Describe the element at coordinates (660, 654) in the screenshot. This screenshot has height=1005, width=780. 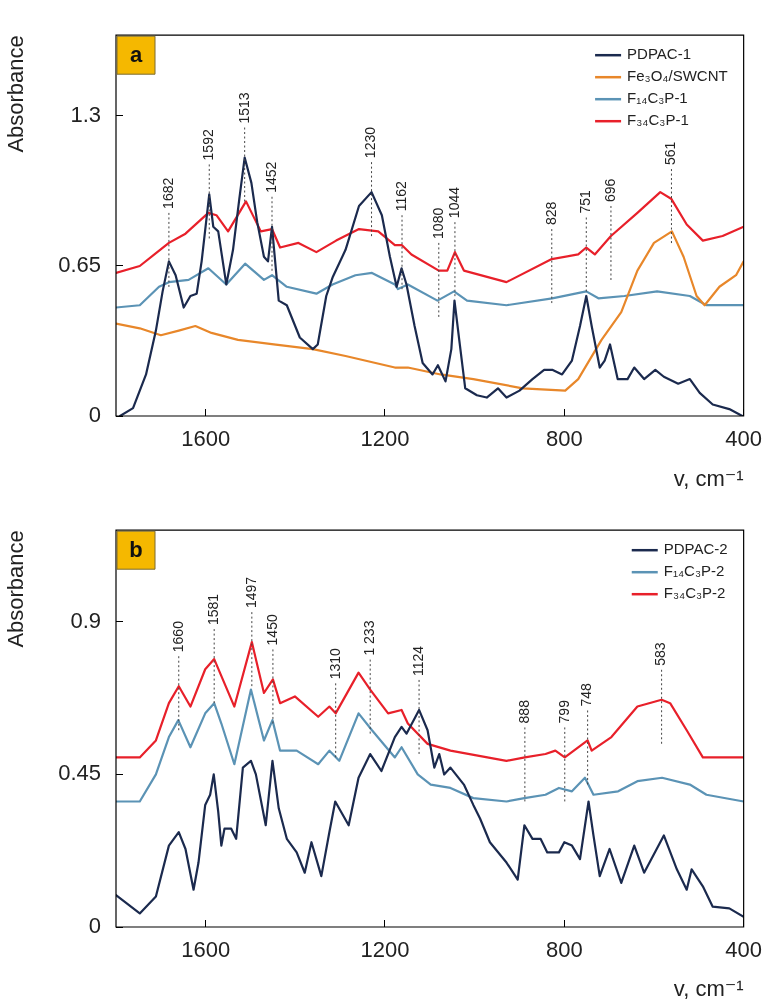
I see `annotation: 583` at that location.